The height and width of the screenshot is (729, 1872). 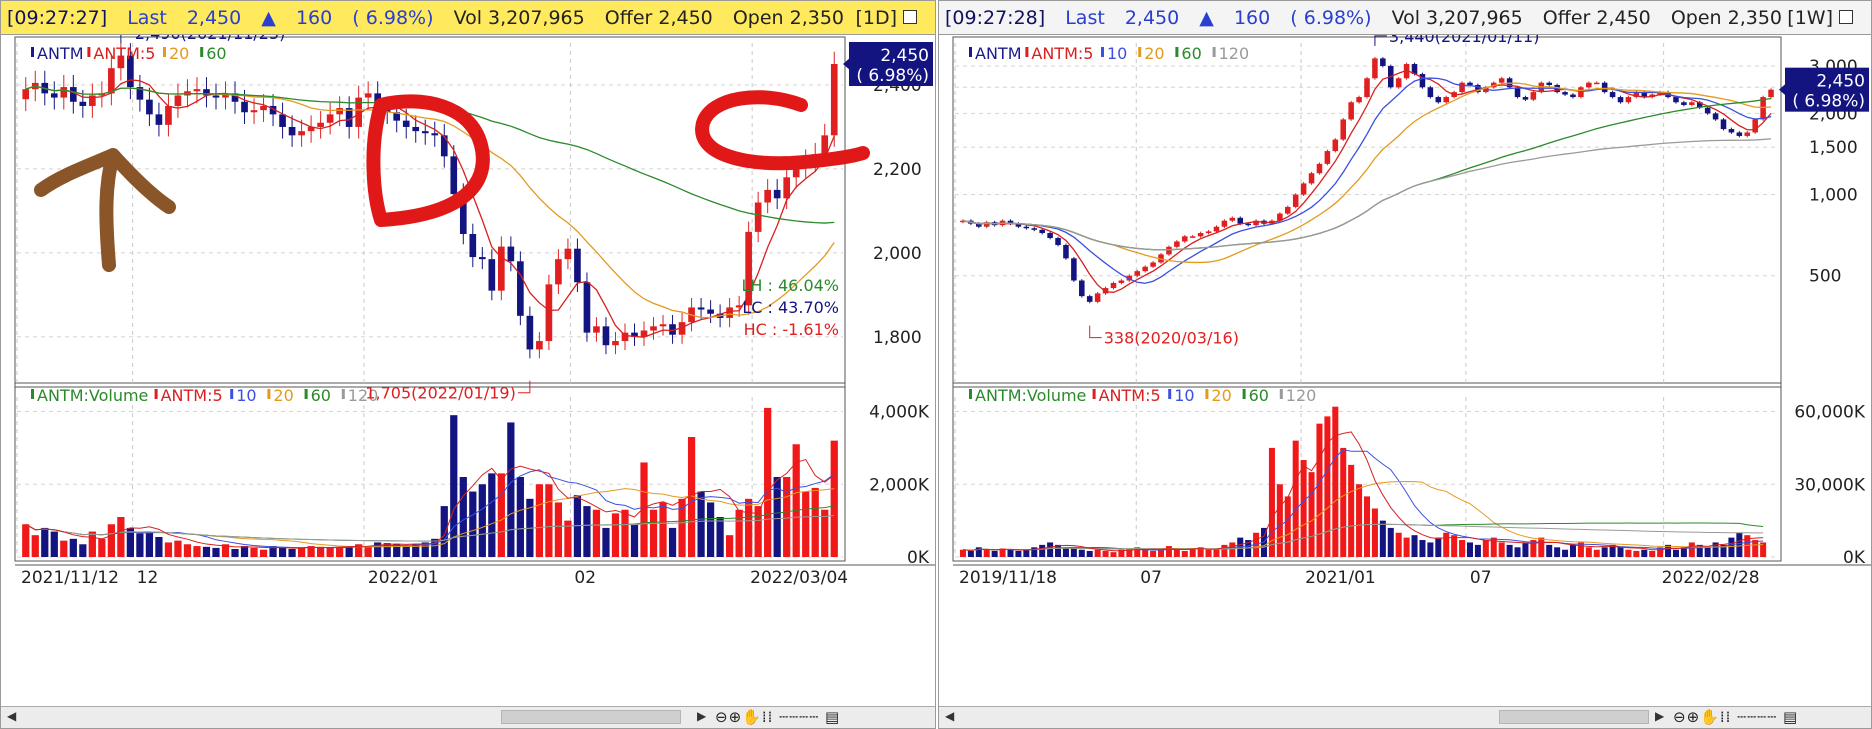 What do you see at coordinates (1825, 277) in the screenshot?
I see `y-tick-label: 500` at bounding box center [1825, 277].